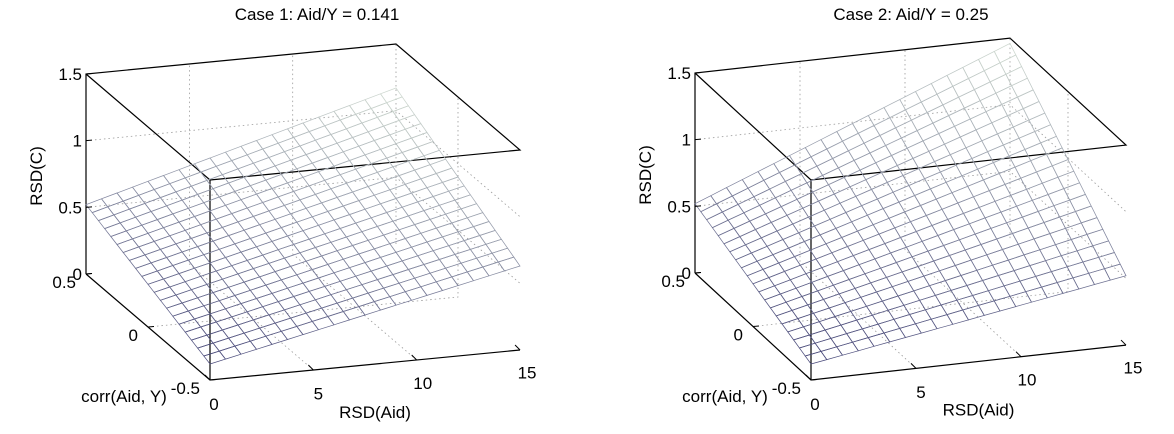 The height and width of the screenshot is (434, 1174). I want to click on box-base-edges, so click(910, 326).